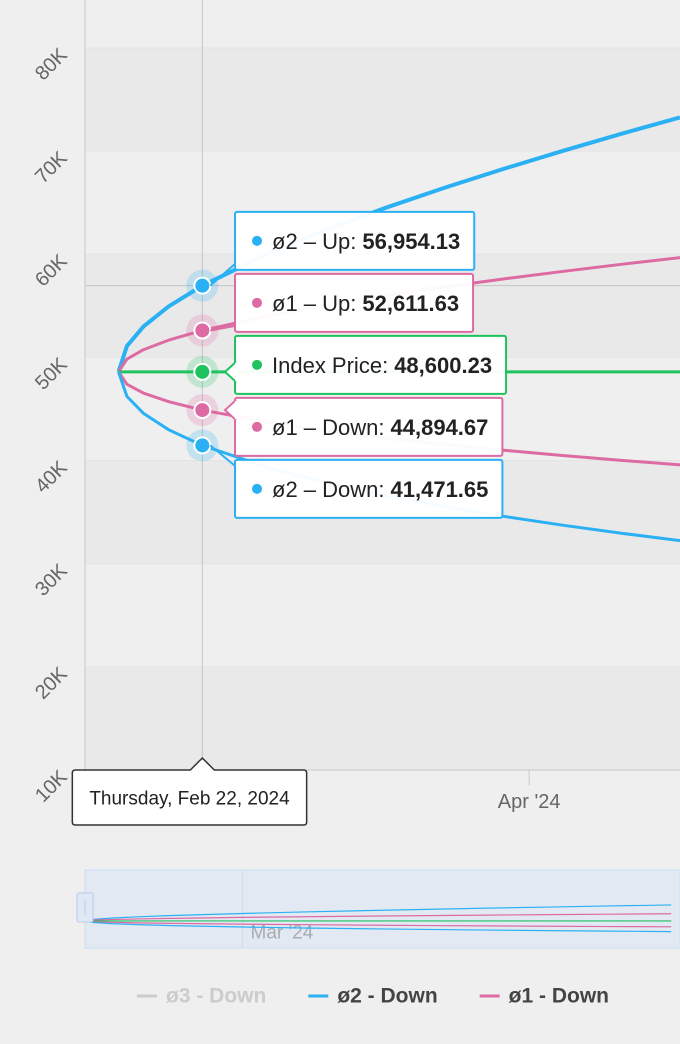 This screenshot has height=1044, width=680. Describe the element at coordinates (411, 240) in the screenshot. I see `tooltip-value: 56,954.13` at that location.